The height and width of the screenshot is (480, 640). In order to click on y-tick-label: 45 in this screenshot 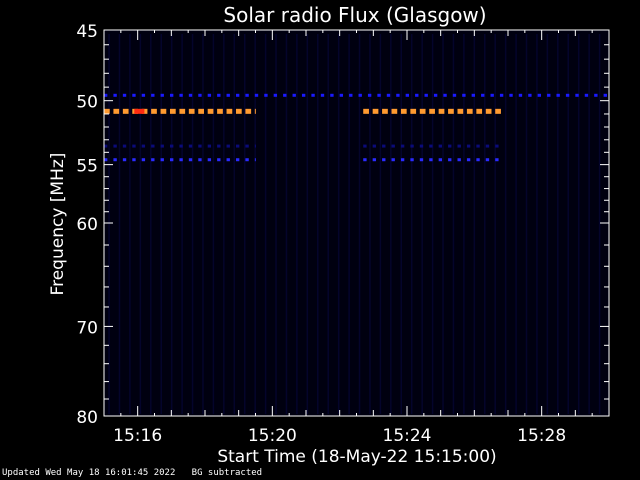, I will do `click(87, 32)`.